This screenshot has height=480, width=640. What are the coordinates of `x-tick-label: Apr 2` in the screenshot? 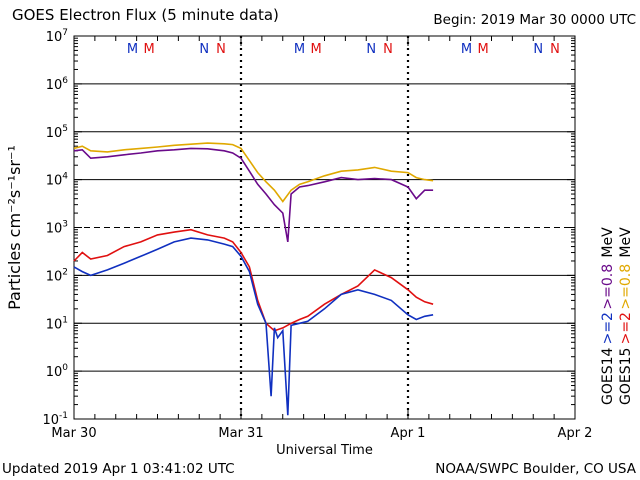 It's located at (575, 433).